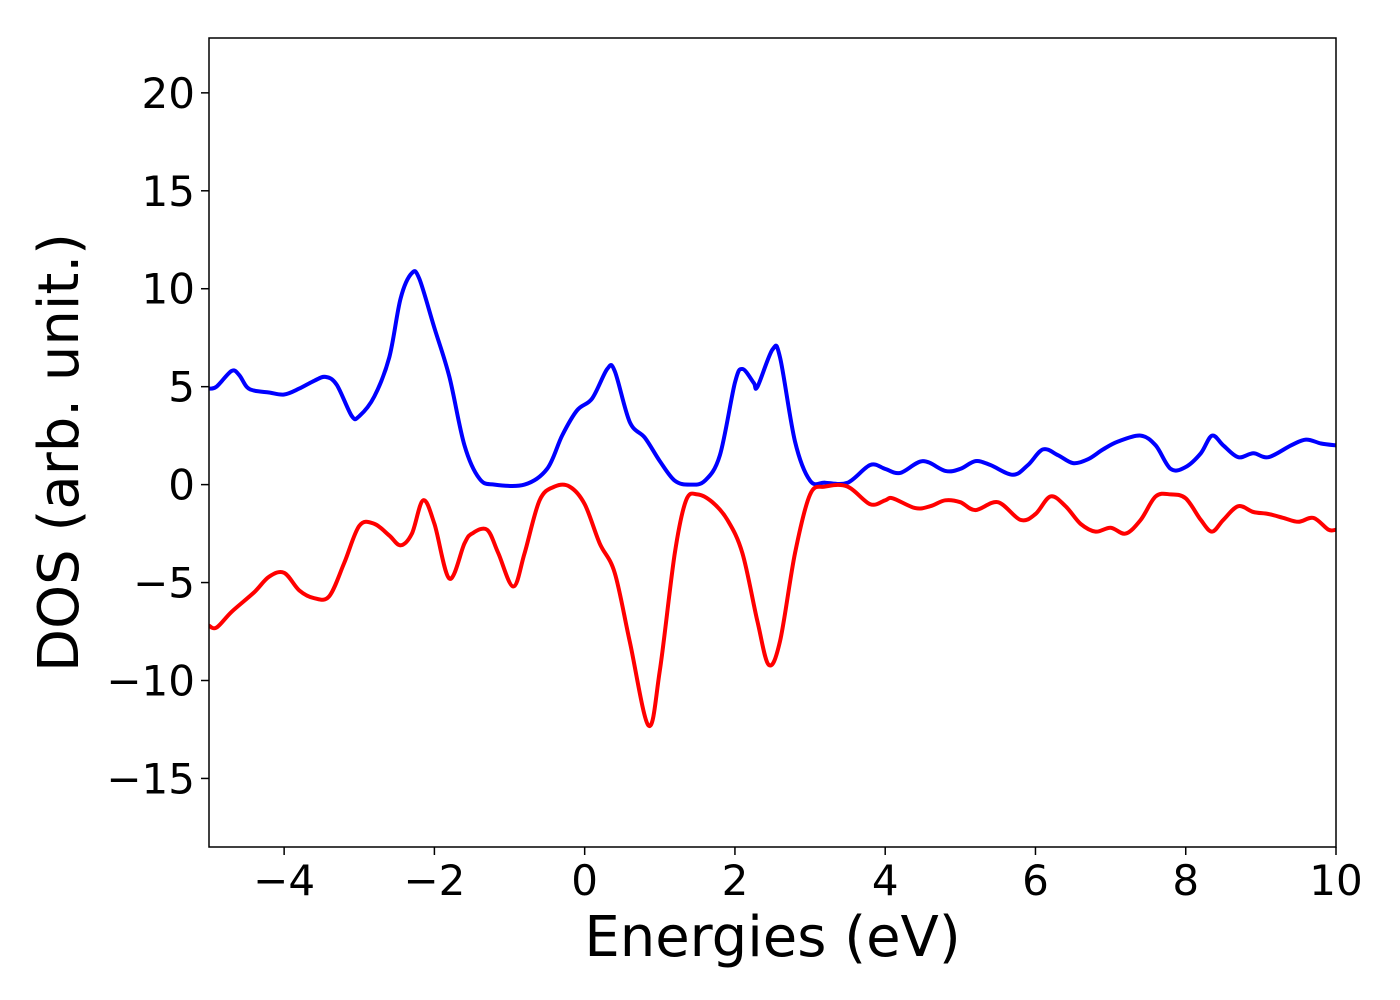 The height and width of the screenshot is (1000, 1400). What do you see at coordinates (735, 880) in the screenshot?
I see `x-tick-label: 2` at bounding box center [735, 880].